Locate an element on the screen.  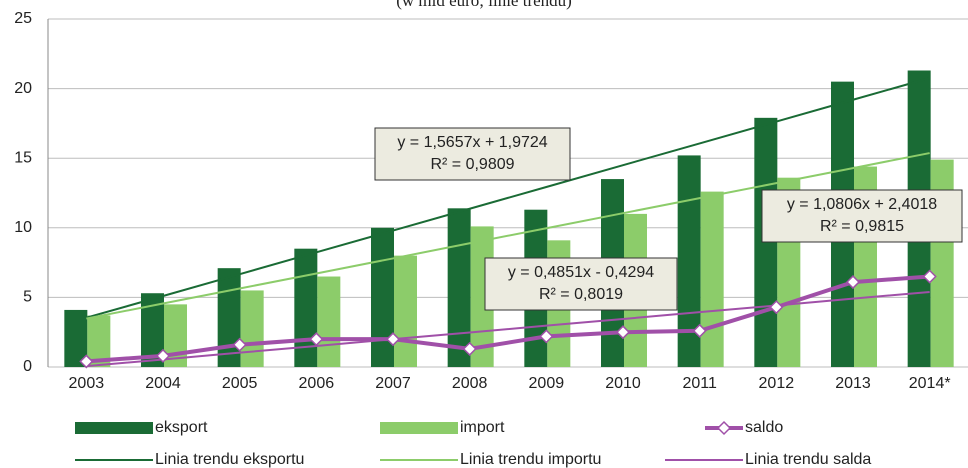
legend-label: Linia trendu importu is located at coordinates (530, 459).